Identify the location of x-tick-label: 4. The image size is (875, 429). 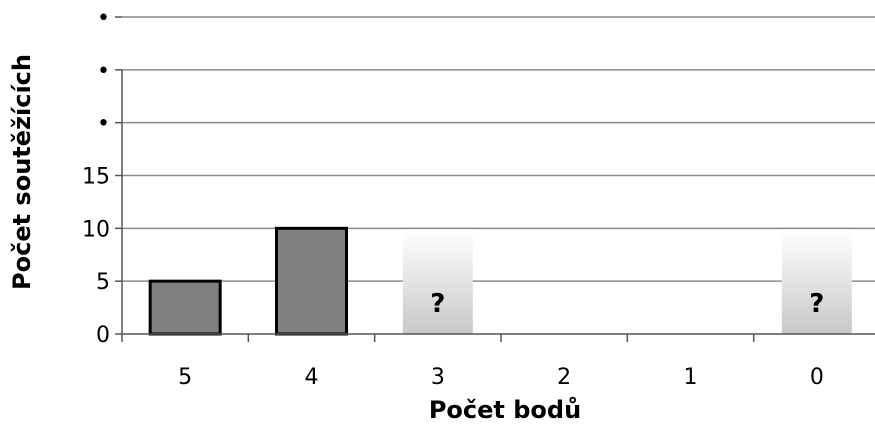
(312, 377).